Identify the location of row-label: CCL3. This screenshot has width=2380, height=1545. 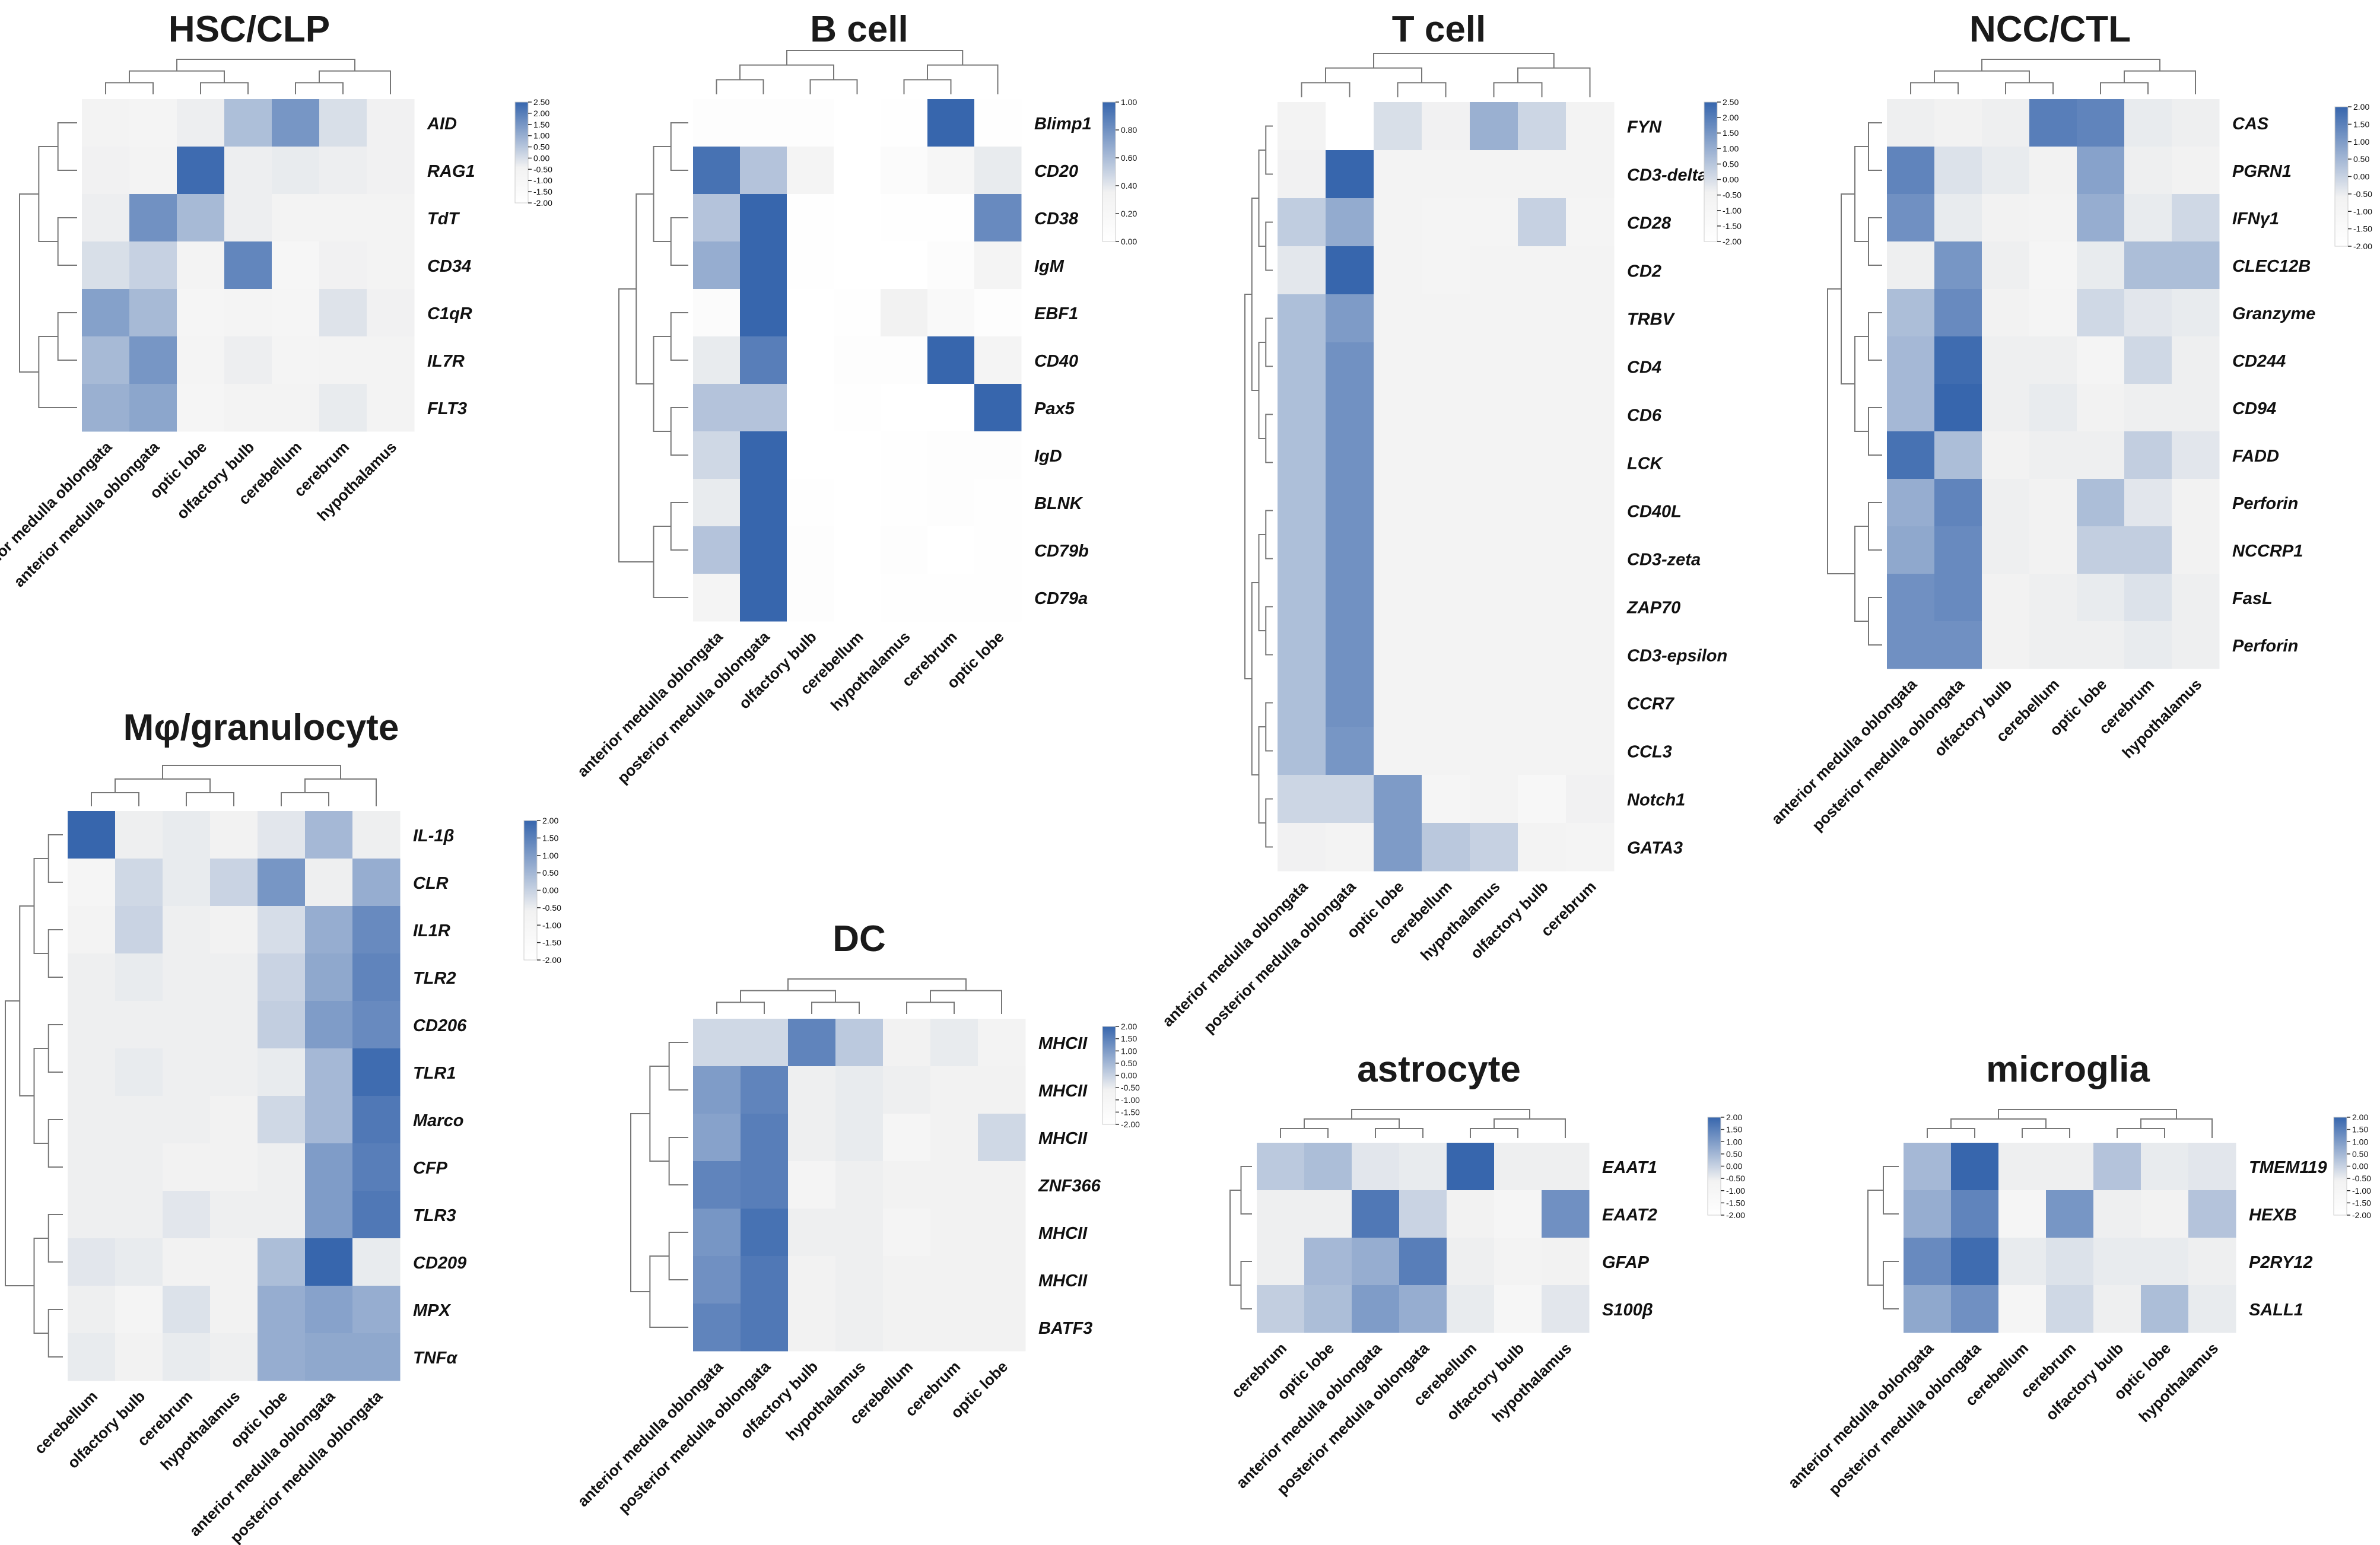
(1649, 752).